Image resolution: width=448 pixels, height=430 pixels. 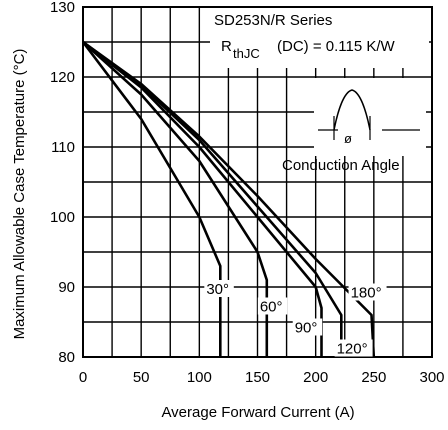 I want to click on inset-phi-symbol: ø, so click(x=348, y=138).